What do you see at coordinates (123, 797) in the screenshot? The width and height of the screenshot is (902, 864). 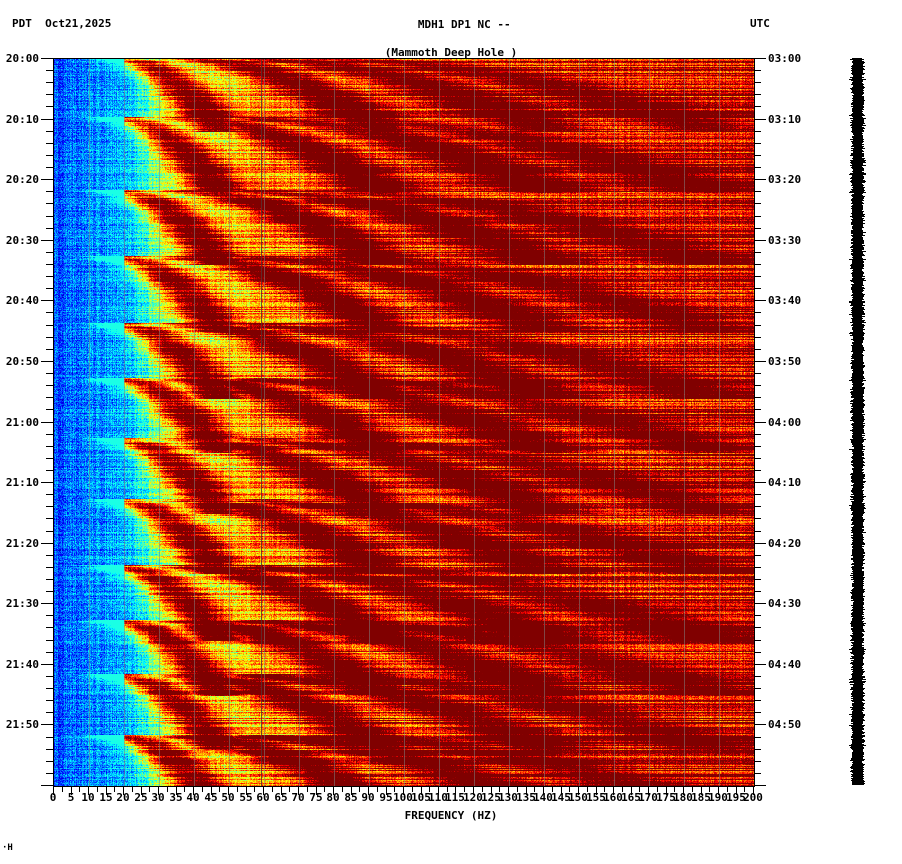 I see `frequency-tick-label: 20` at bounding box center [123, 797].